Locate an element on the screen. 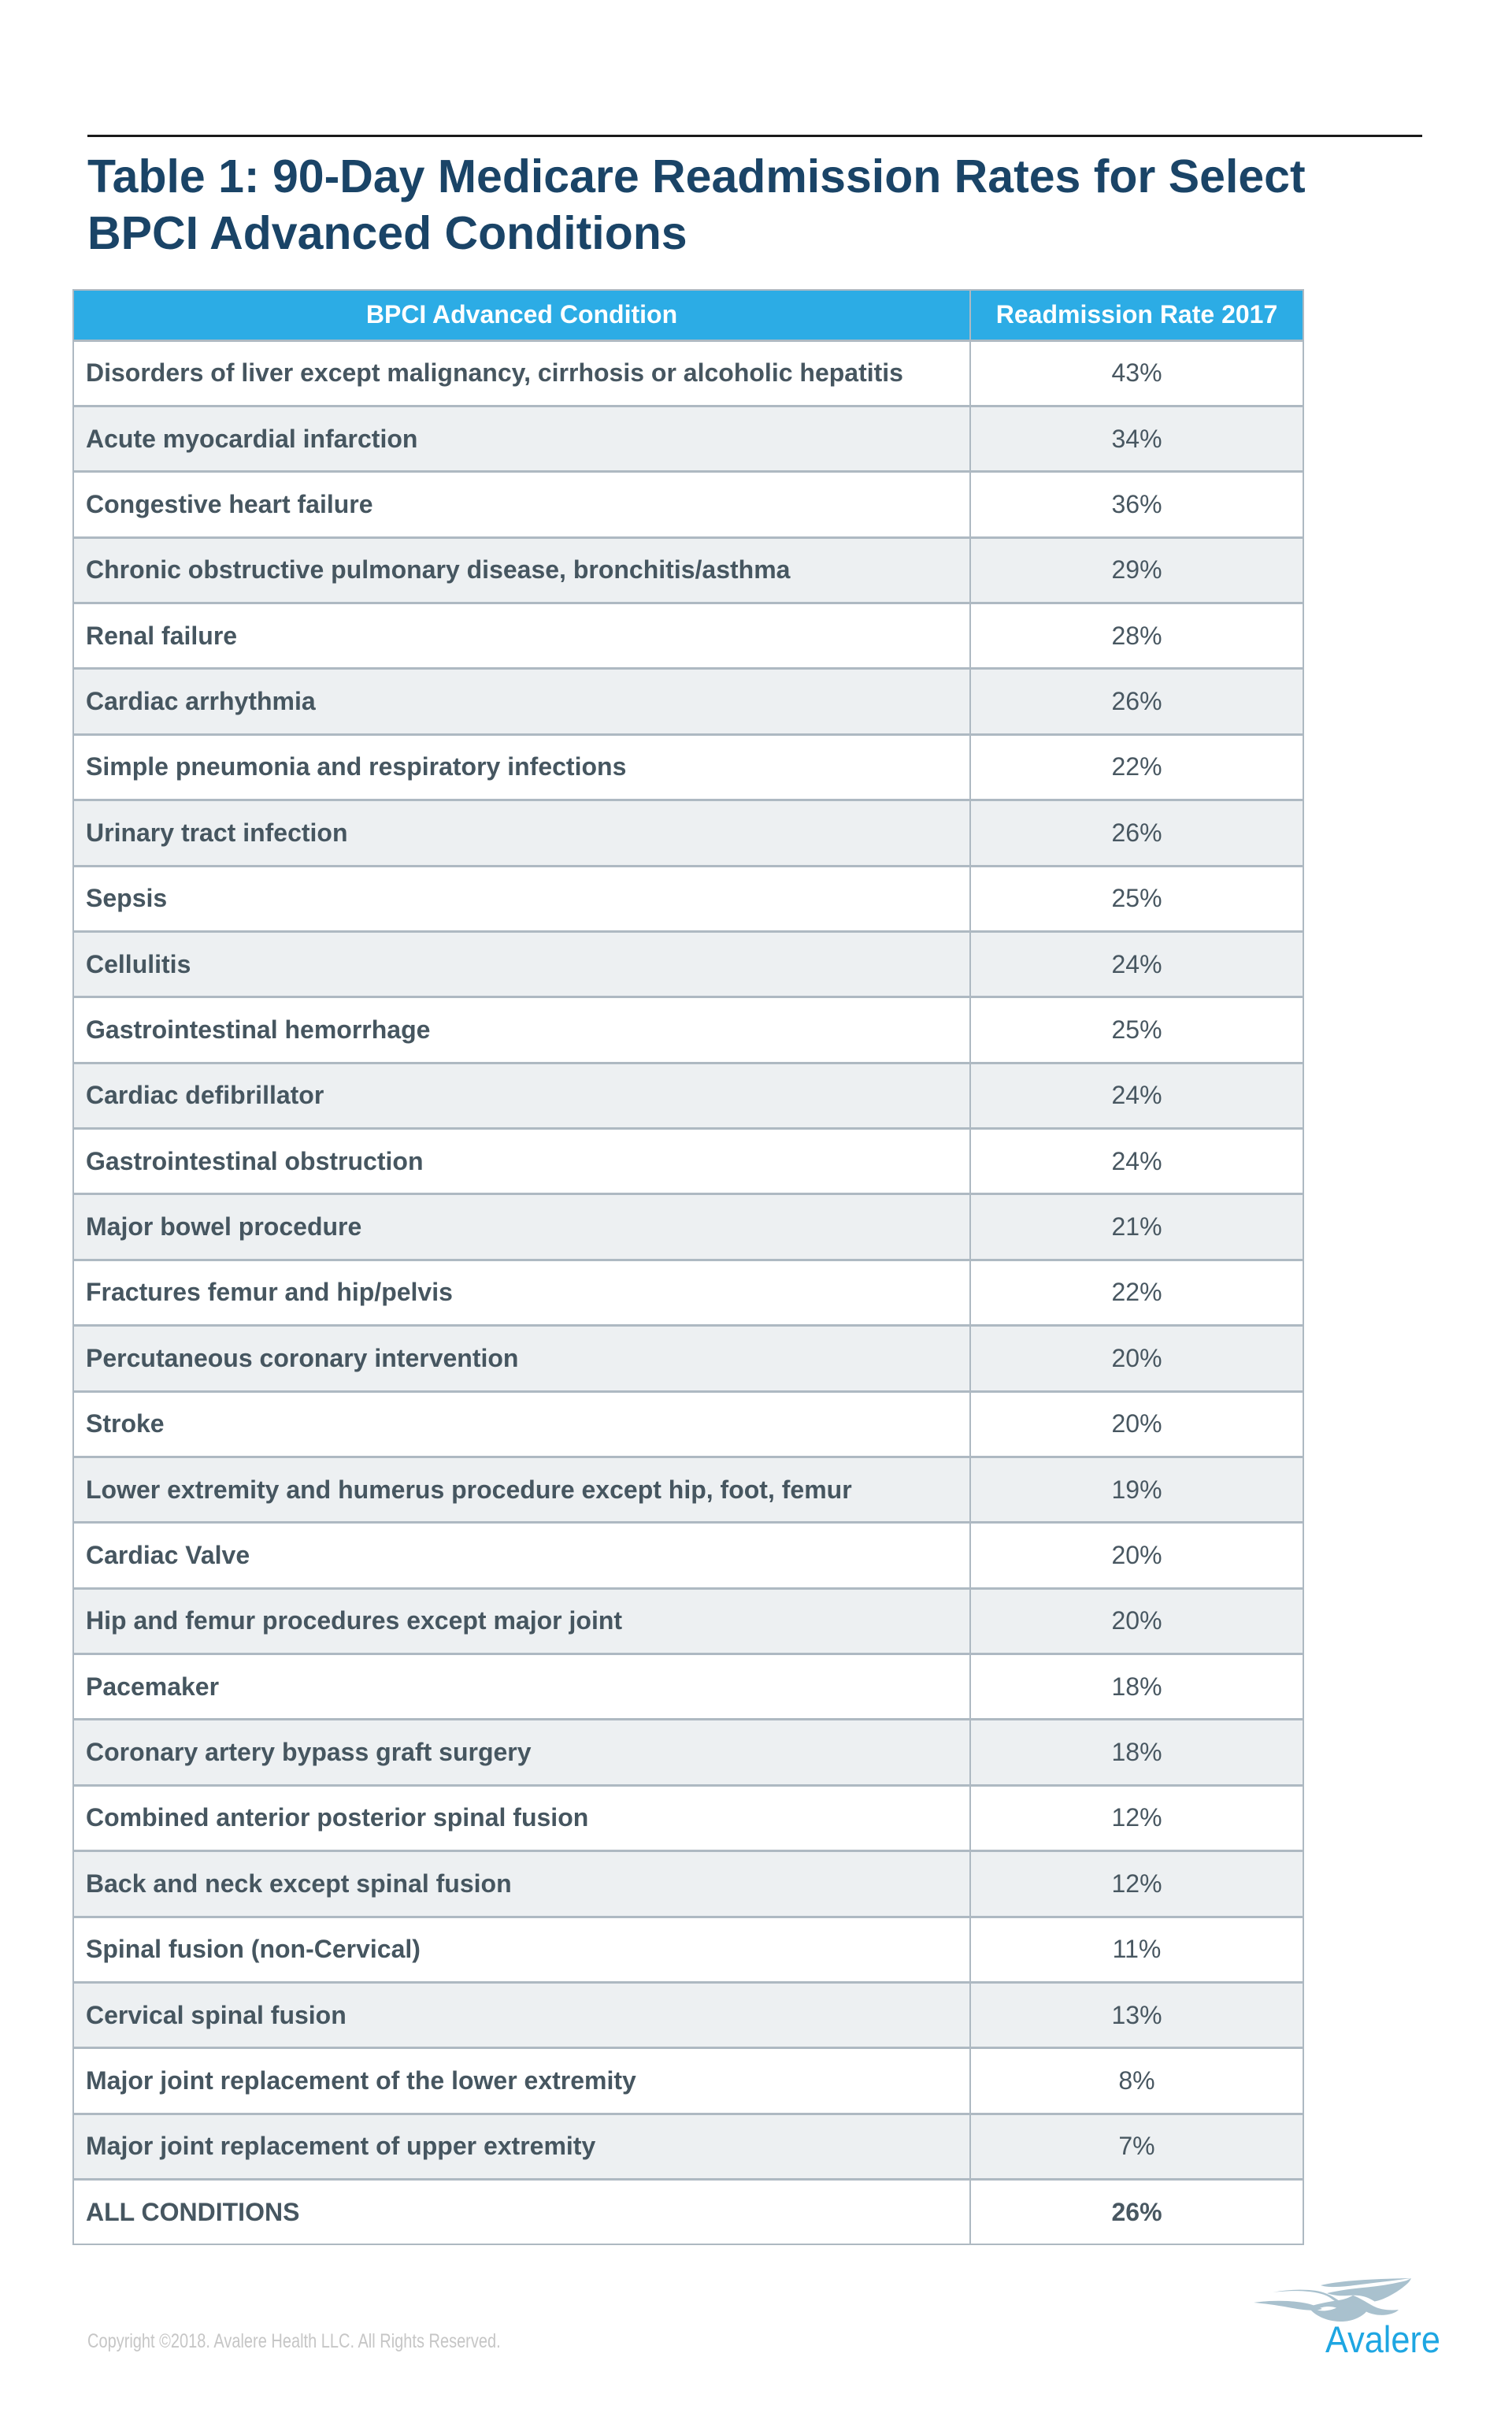  svg-text: Avalere is located at coordinates (1382, 2339).